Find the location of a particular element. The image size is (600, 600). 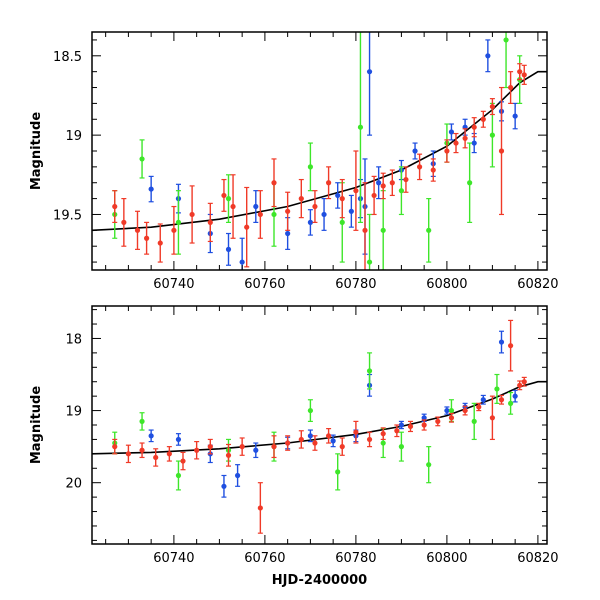

x-tick-label: 60800 is located at coordinates (446, 558).